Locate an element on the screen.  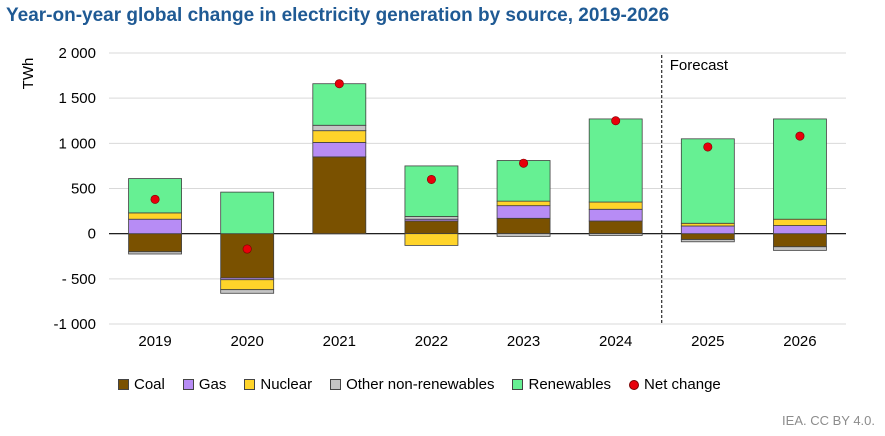
bar-nuclear-2022 is located at coordinates (431, 239).